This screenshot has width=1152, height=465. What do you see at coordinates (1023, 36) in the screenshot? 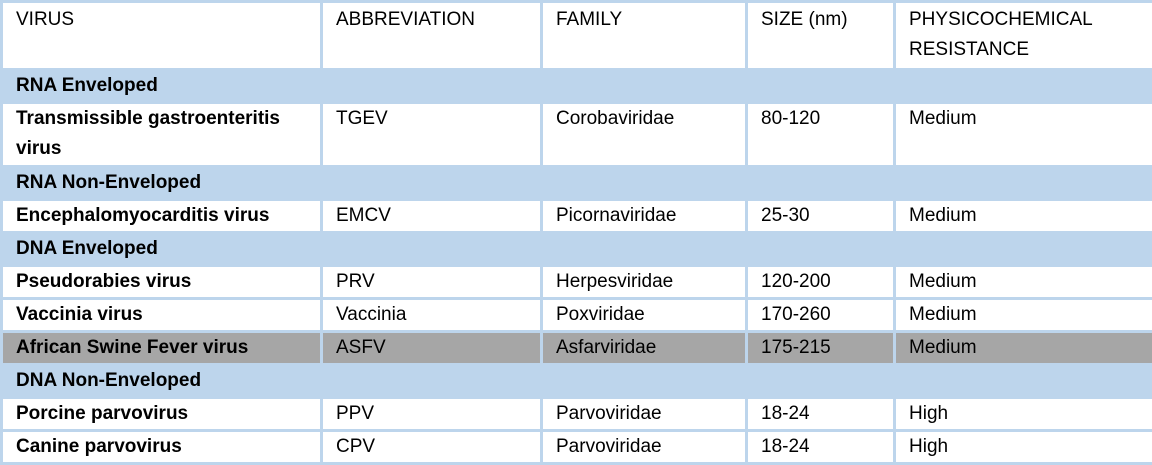
I see `header-resistance: PHYSICOCHEMICAL RESISTANCE` at bounding box center [1023, 36].